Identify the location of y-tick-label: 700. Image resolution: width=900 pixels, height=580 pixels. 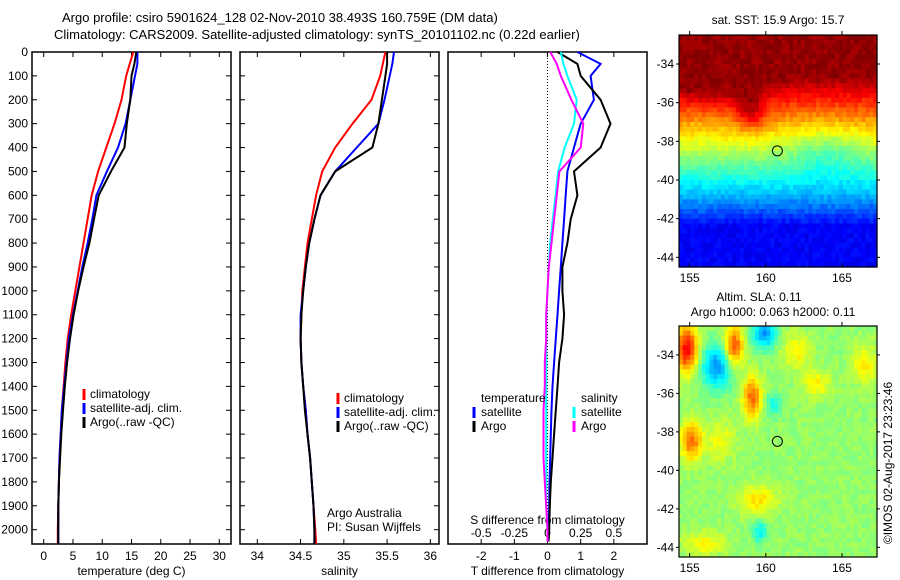
(18, 219).